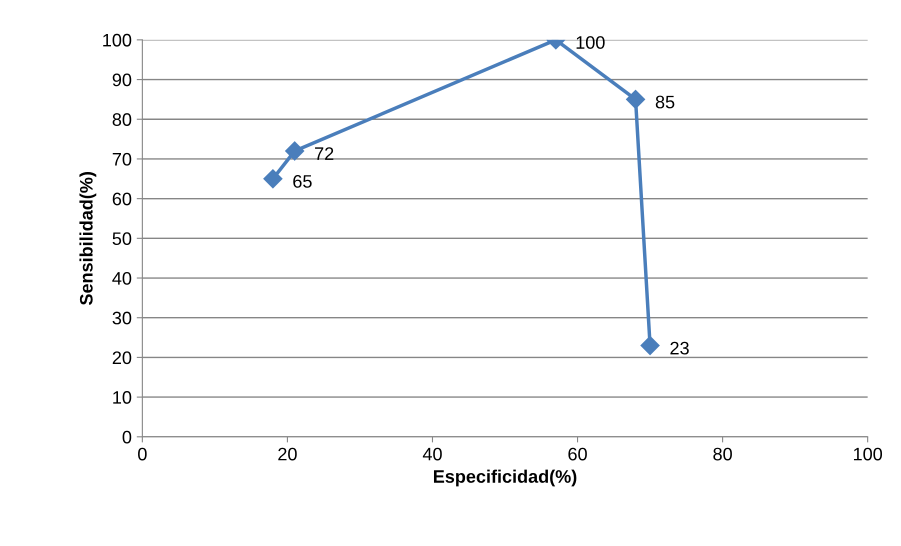  I want to click on y-tick-label: 30, so click(122, 318).